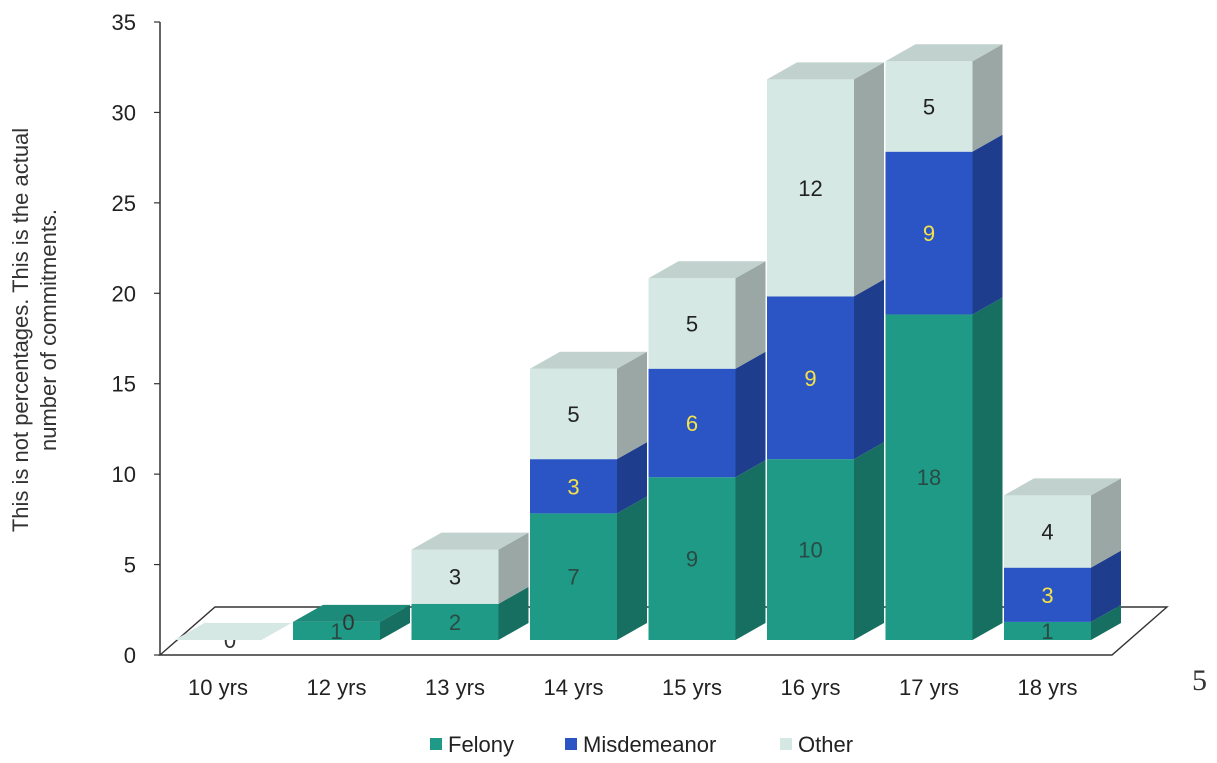 This screenshot has height=763, width=1217. What do you see at coordinates (348, 622) in the screenshot?
I see `data-label: 0` at bounding box center [348, 622].